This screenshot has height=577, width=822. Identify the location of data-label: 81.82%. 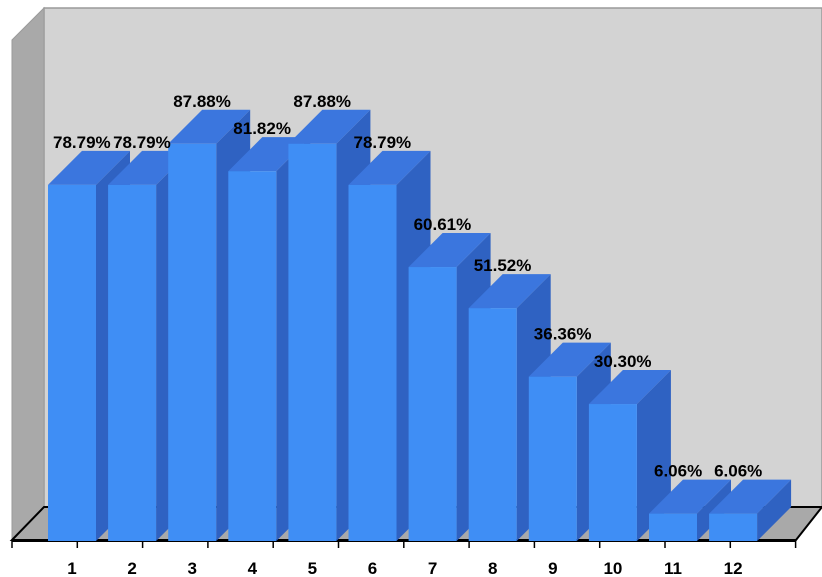
(262, 128).